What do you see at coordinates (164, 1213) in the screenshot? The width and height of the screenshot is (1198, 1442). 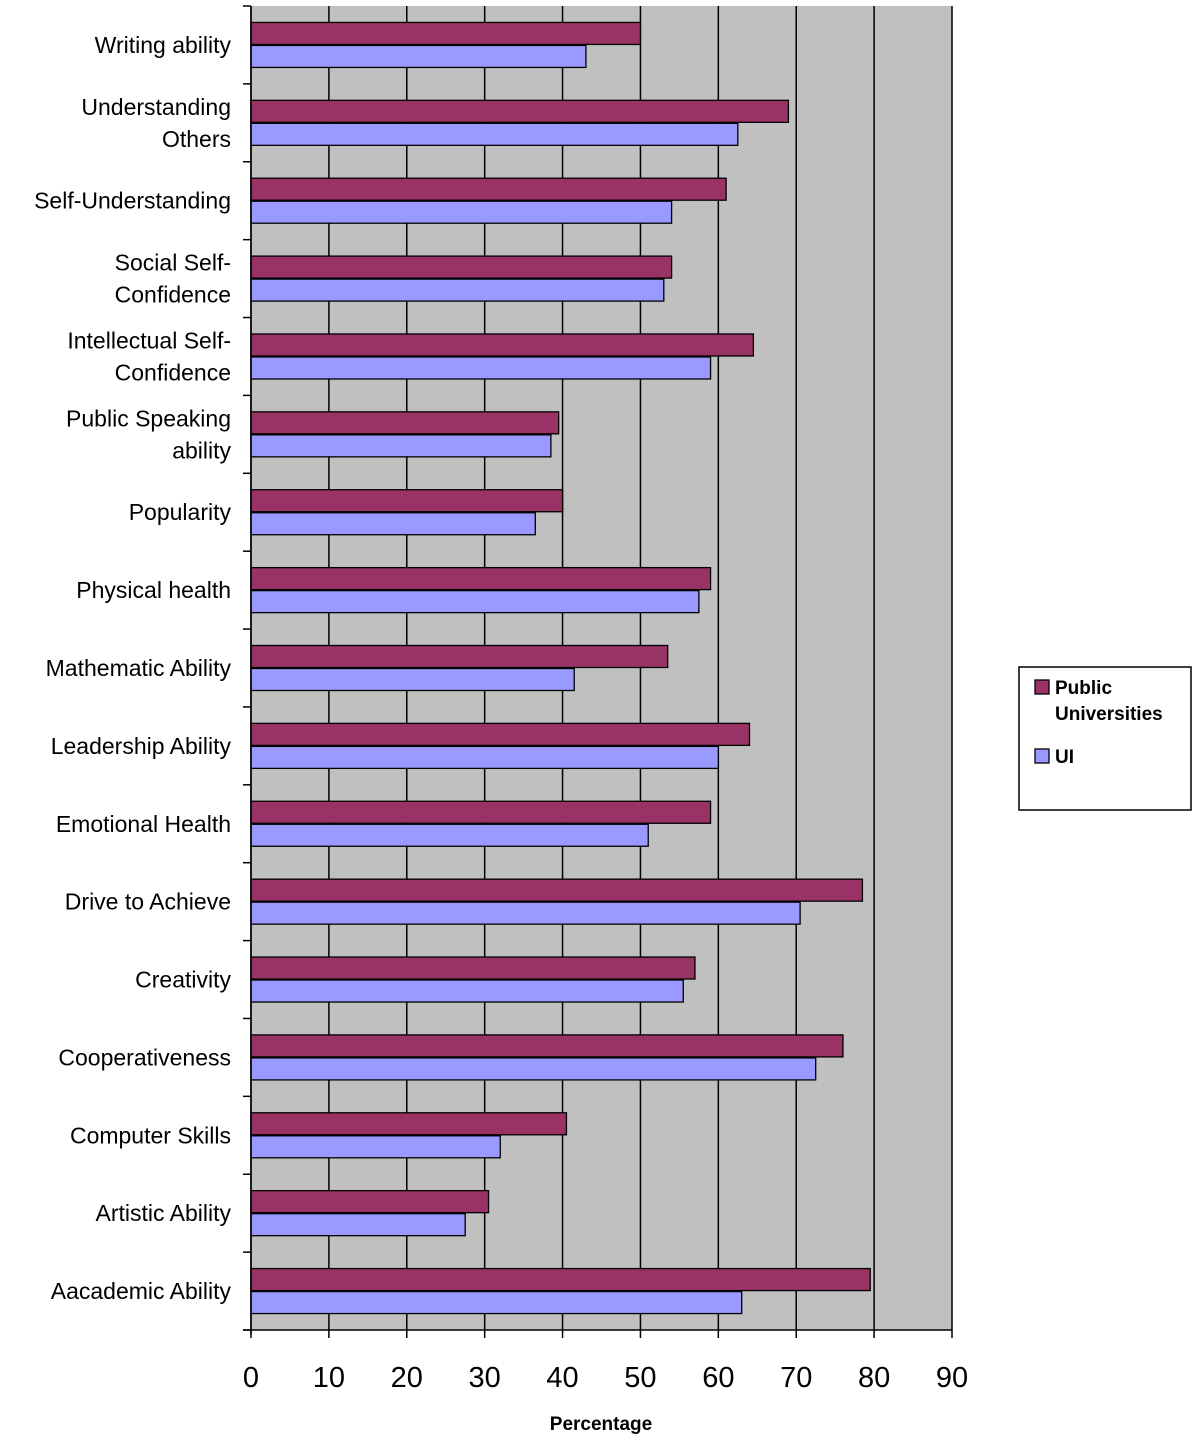 I see `category-label: Artistic Ability` at bounding box center [164, 1213].